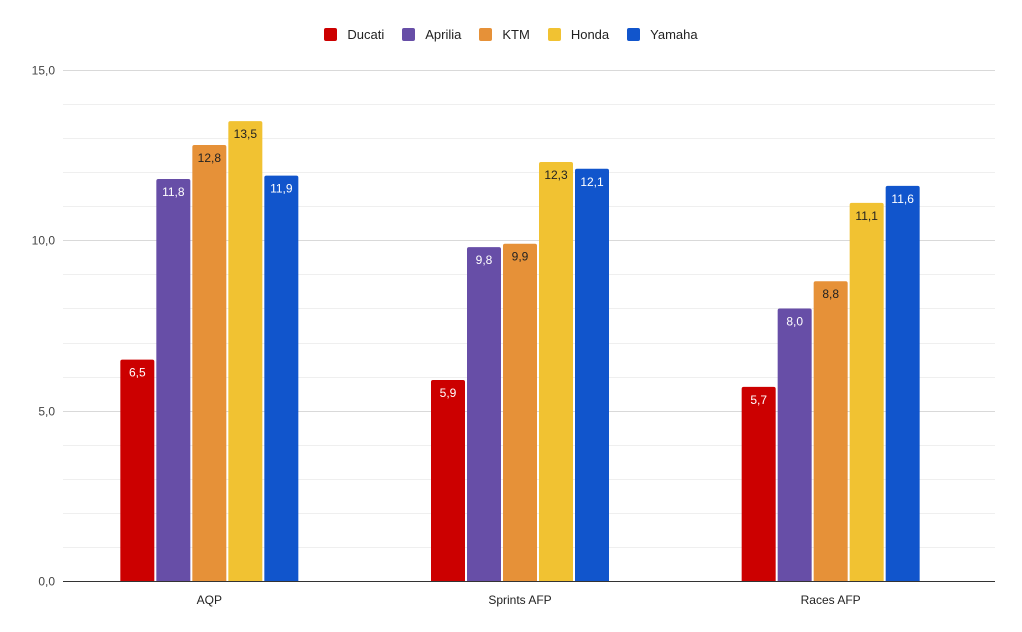  I want to click on legend-item-aprilia: Aprilia, so click(431, 34).